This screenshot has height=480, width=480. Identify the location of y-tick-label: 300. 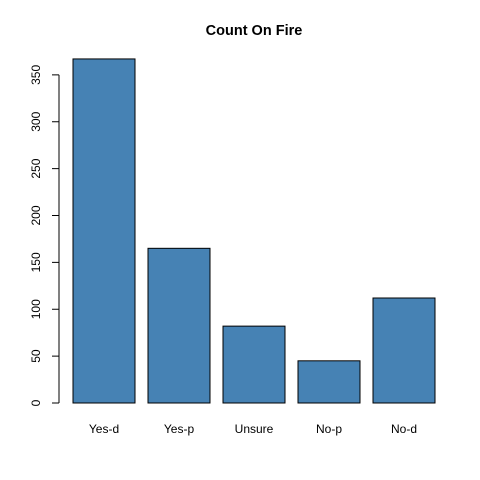
(36, 121).